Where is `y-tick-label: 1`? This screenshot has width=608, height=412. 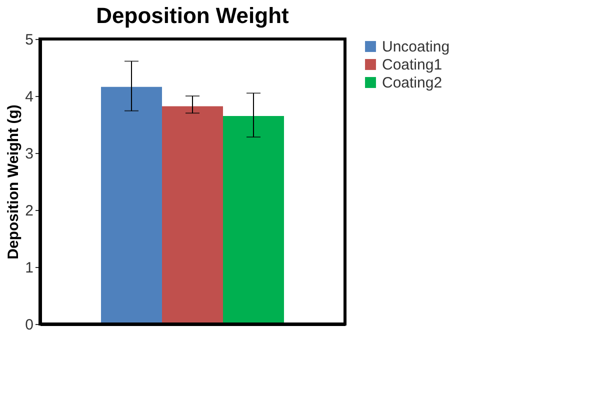
y-tick-label: 1 is located at coordinates (29, 268).